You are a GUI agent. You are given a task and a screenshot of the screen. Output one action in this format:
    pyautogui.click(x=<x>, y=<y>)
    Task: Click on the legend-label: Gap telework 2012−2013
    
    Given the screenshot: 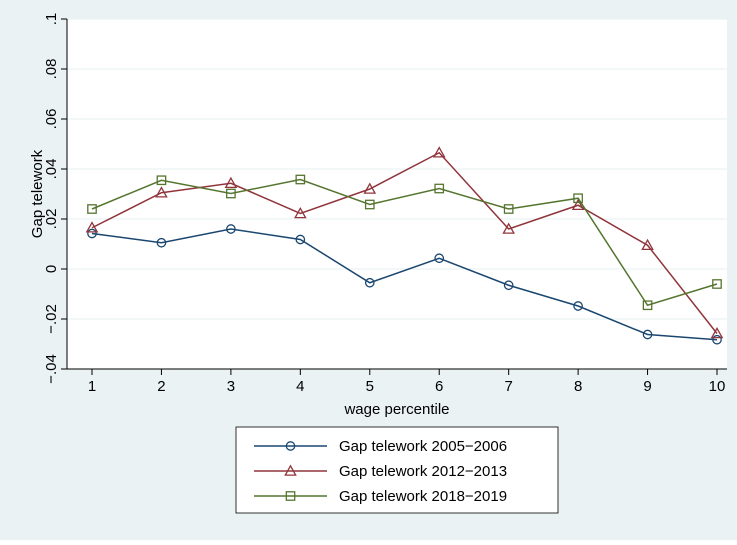 What is the action you would take?
    pyautogui.click(x=423, y=471)
    